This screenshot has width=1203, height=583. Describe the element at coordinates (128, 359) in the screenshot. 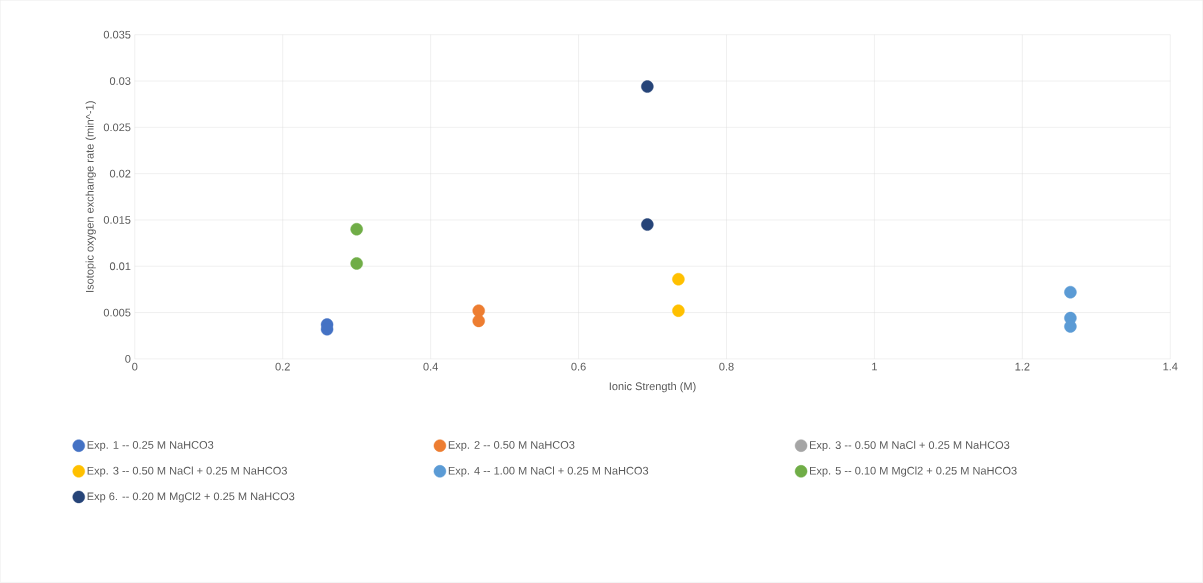

I see `y-tick-label: 0` at that location.